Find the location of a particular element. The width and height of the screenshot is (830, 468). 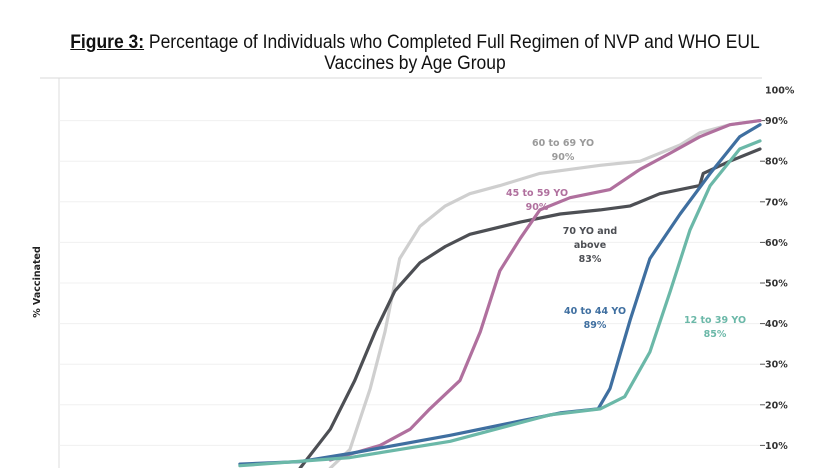

y-tick-label: 70% is located at coordinates (776, 202).